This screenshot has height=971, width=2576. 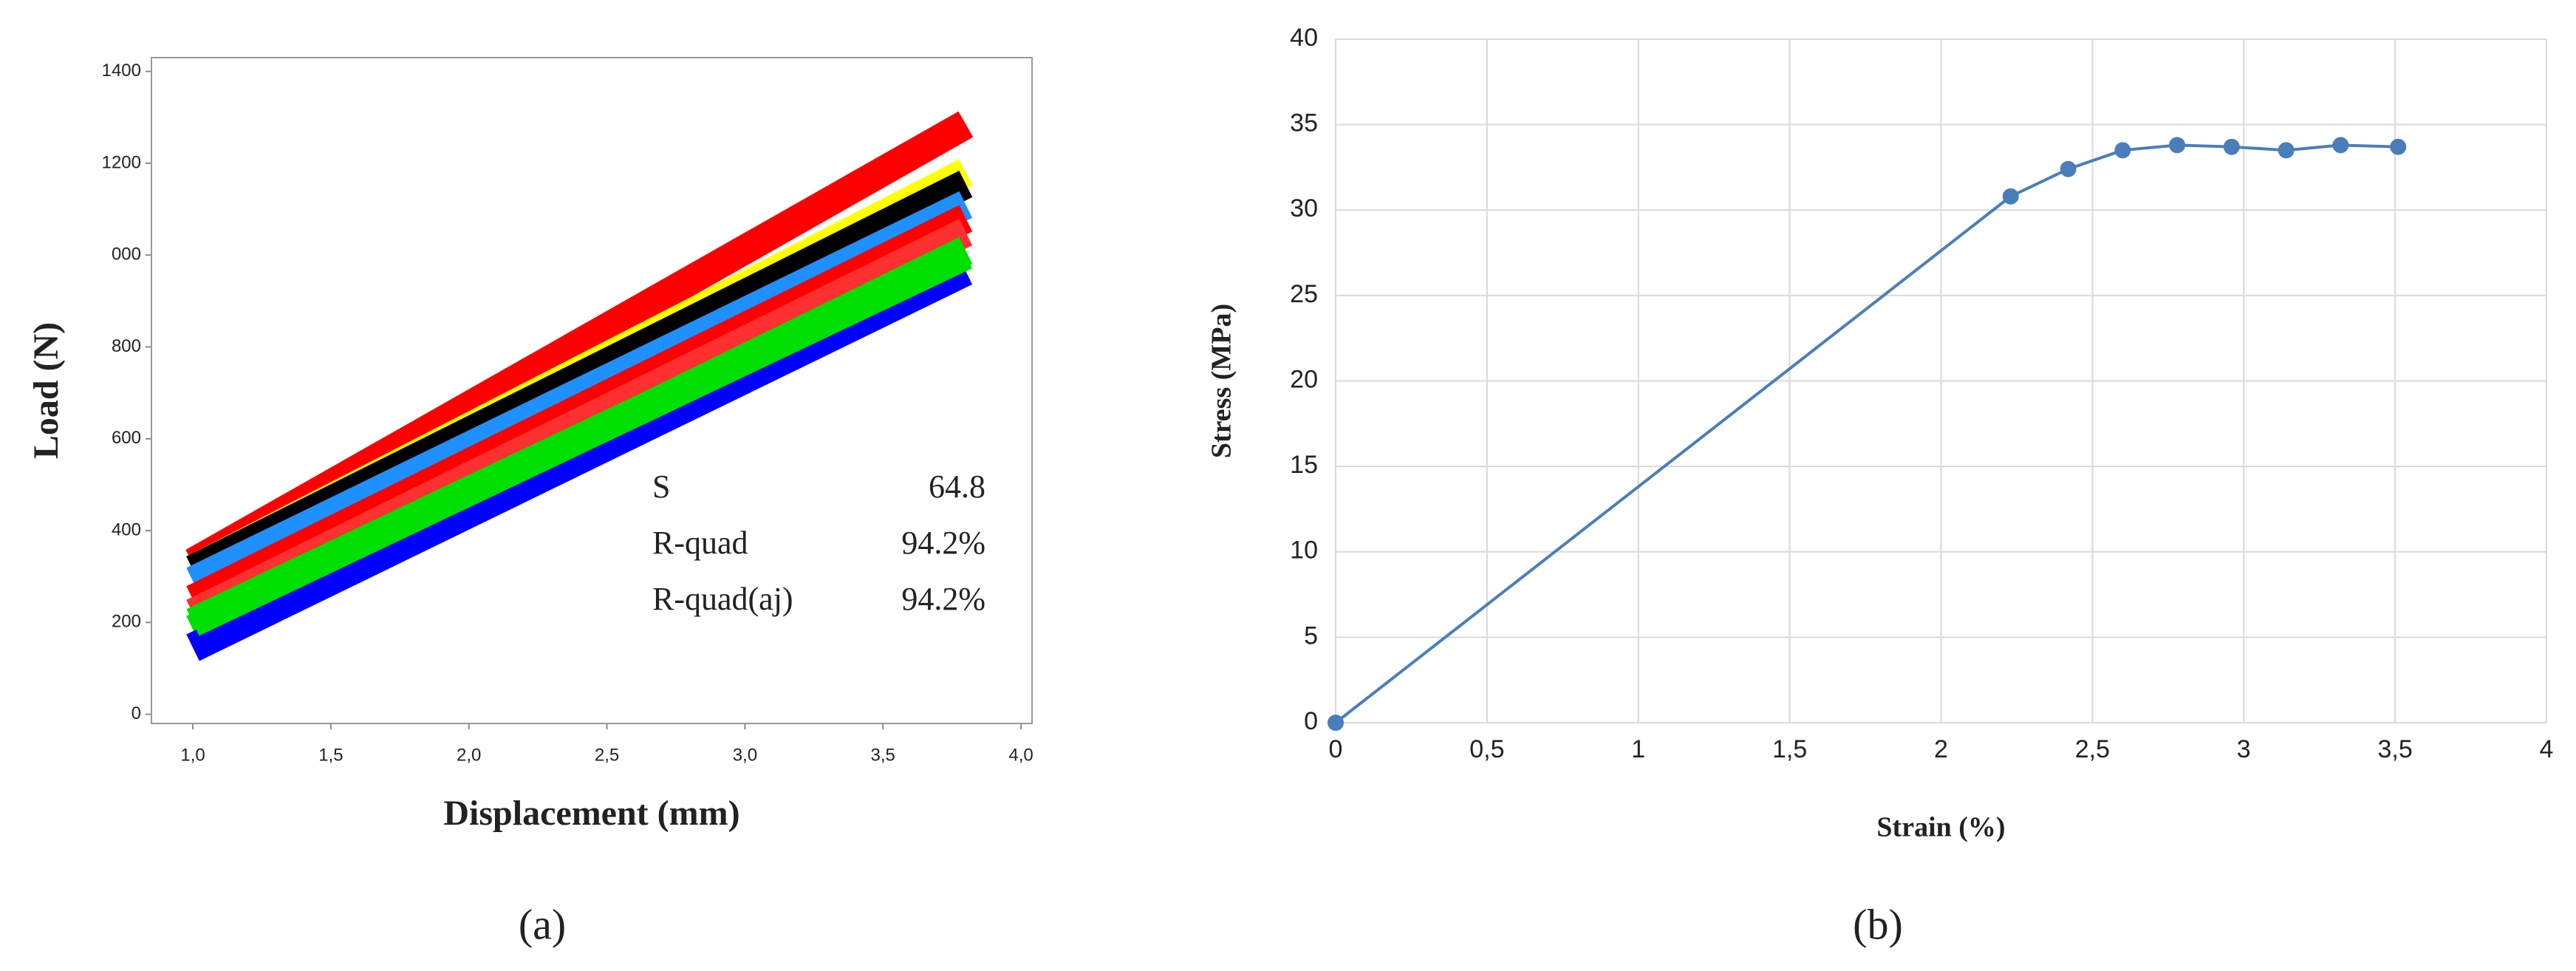 What do you see at coordinates (1304, 550) in the screenshot?
I see `y-tick-label: 10` at bounding box center [1304, 550].